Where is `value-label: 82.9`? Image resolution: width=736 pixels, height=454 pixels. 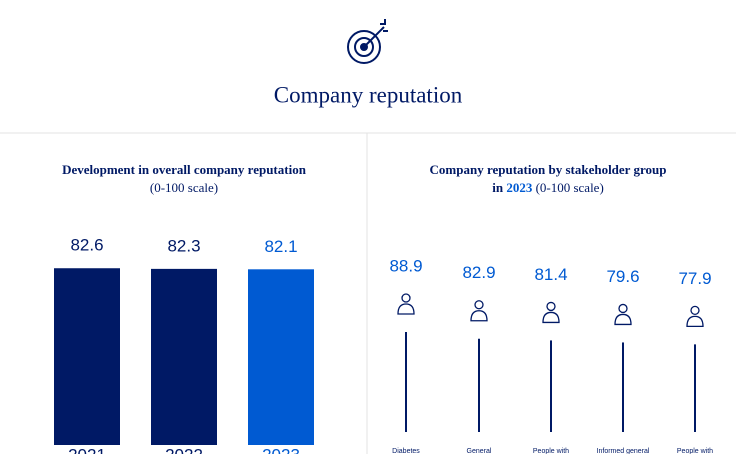
value-label: 82.9 is located at coordinates (478, 272).